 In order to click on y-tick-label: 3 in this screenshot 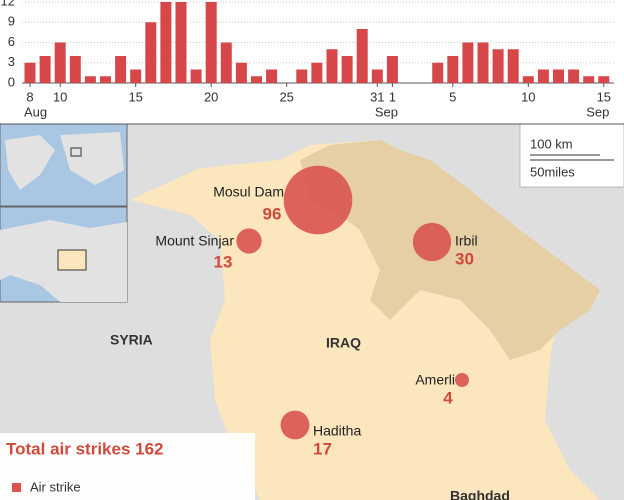, I will do `click(11, 61)`.